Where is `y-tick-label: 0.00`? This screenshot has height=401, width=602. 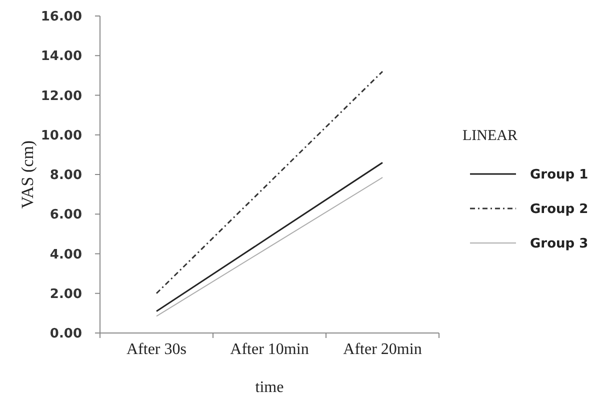
y-tick-label: 0.00 is located at coordinates (66, 334).